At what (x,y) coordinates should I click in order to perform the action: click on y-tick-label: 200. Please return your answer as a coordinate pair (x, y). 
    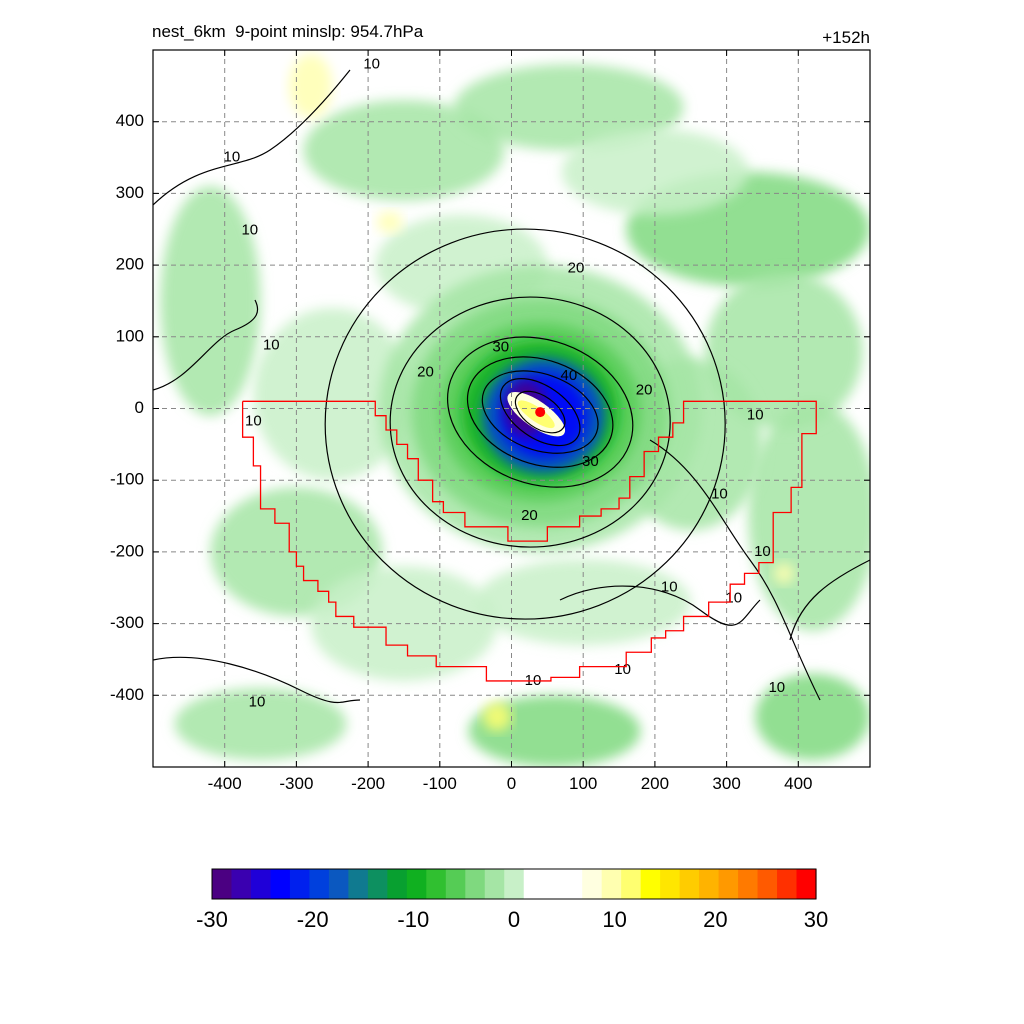
    Looking at the image, I should click on (130, 264).